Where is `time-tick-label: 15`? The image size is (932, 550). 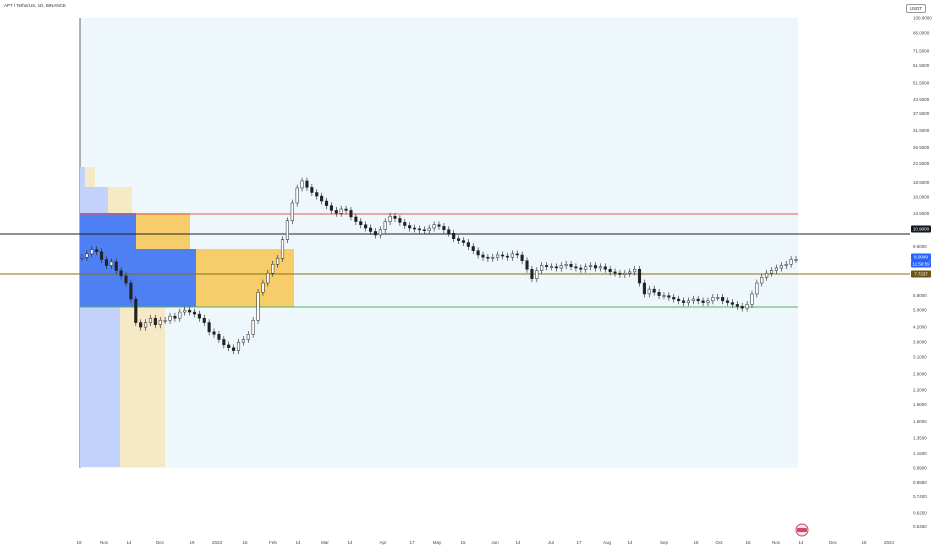 time-tick-label: 15 is located at coordinates (463, 542).